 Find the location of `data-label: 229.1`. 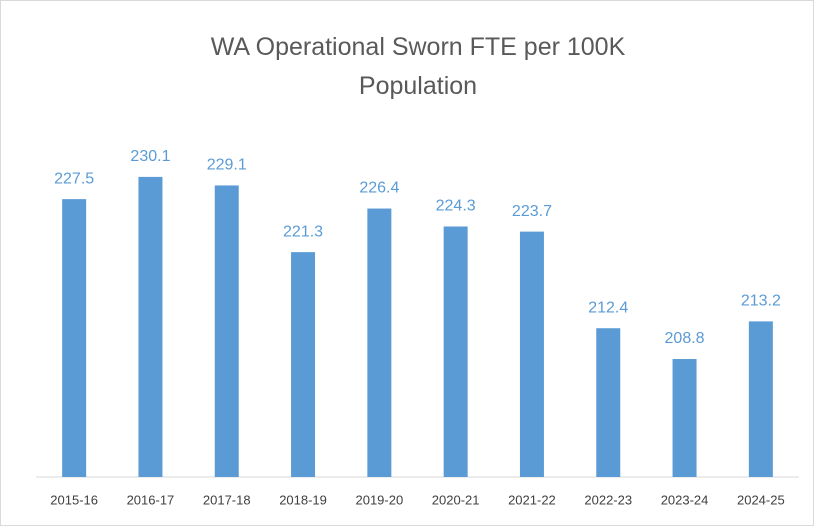

data-label: 229.1 is located at coordinates (227, 165).